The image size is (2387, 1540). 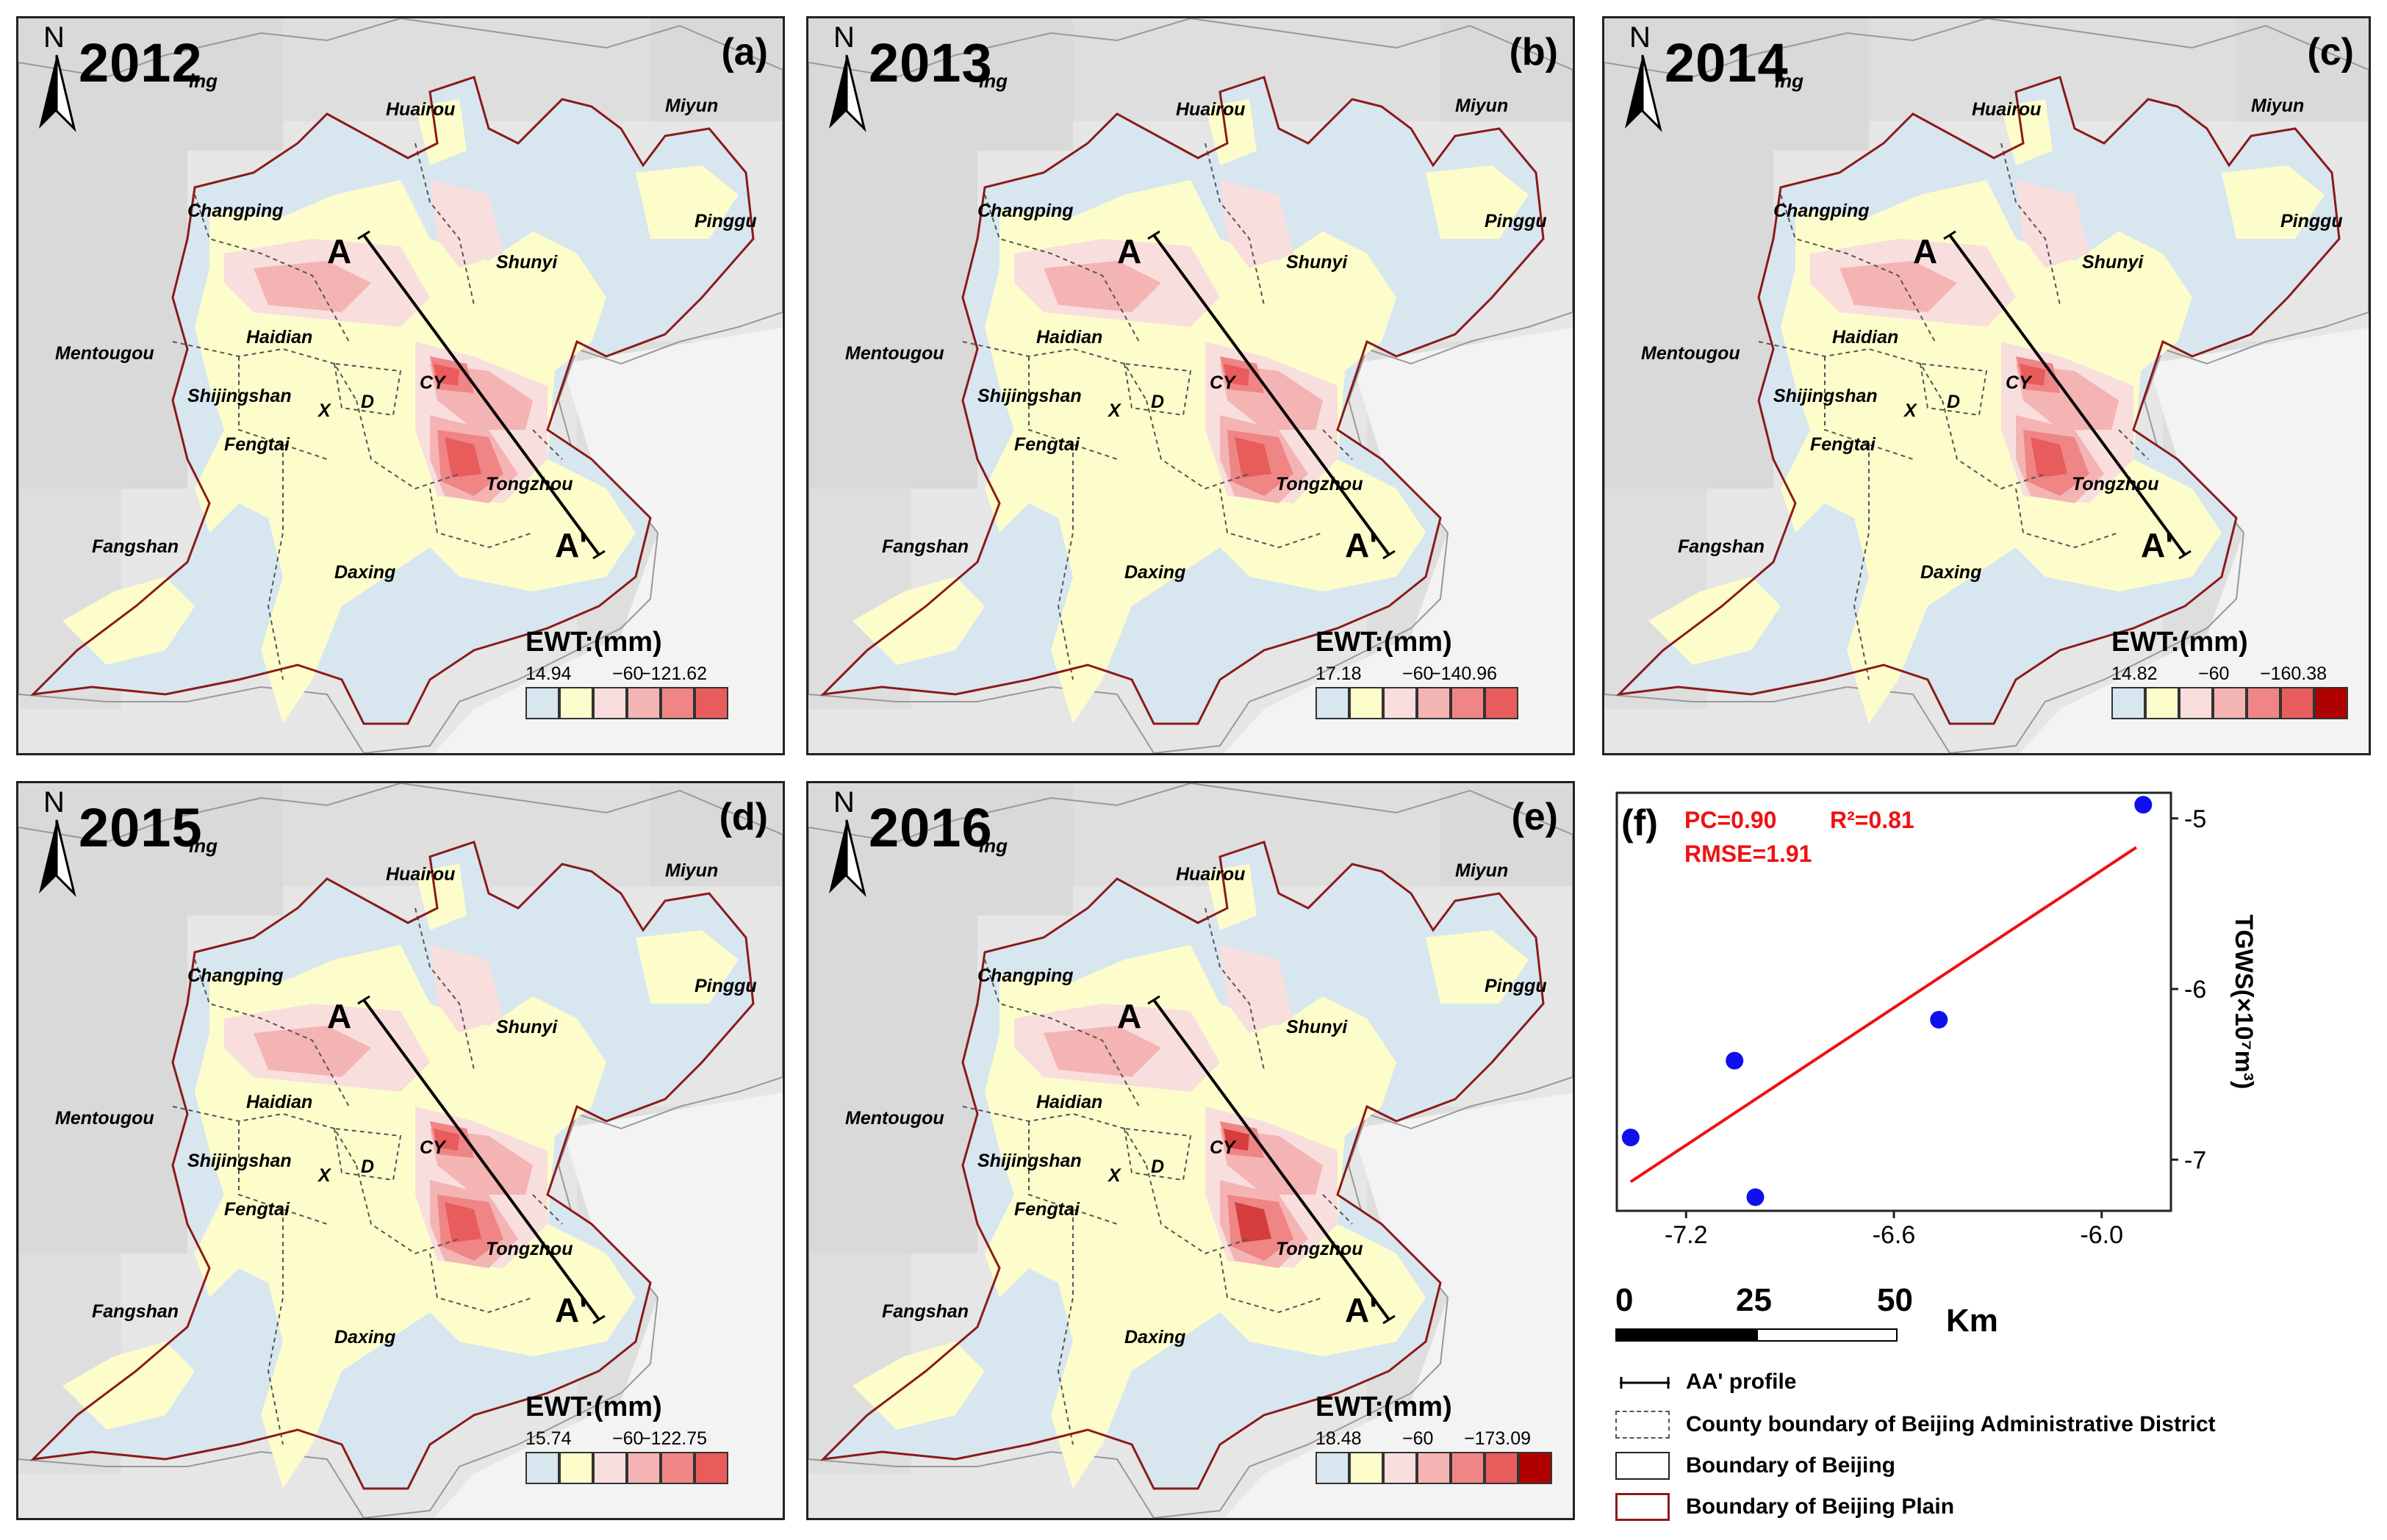 I want to click on plain-boundary, so click(x=1182, y=401).